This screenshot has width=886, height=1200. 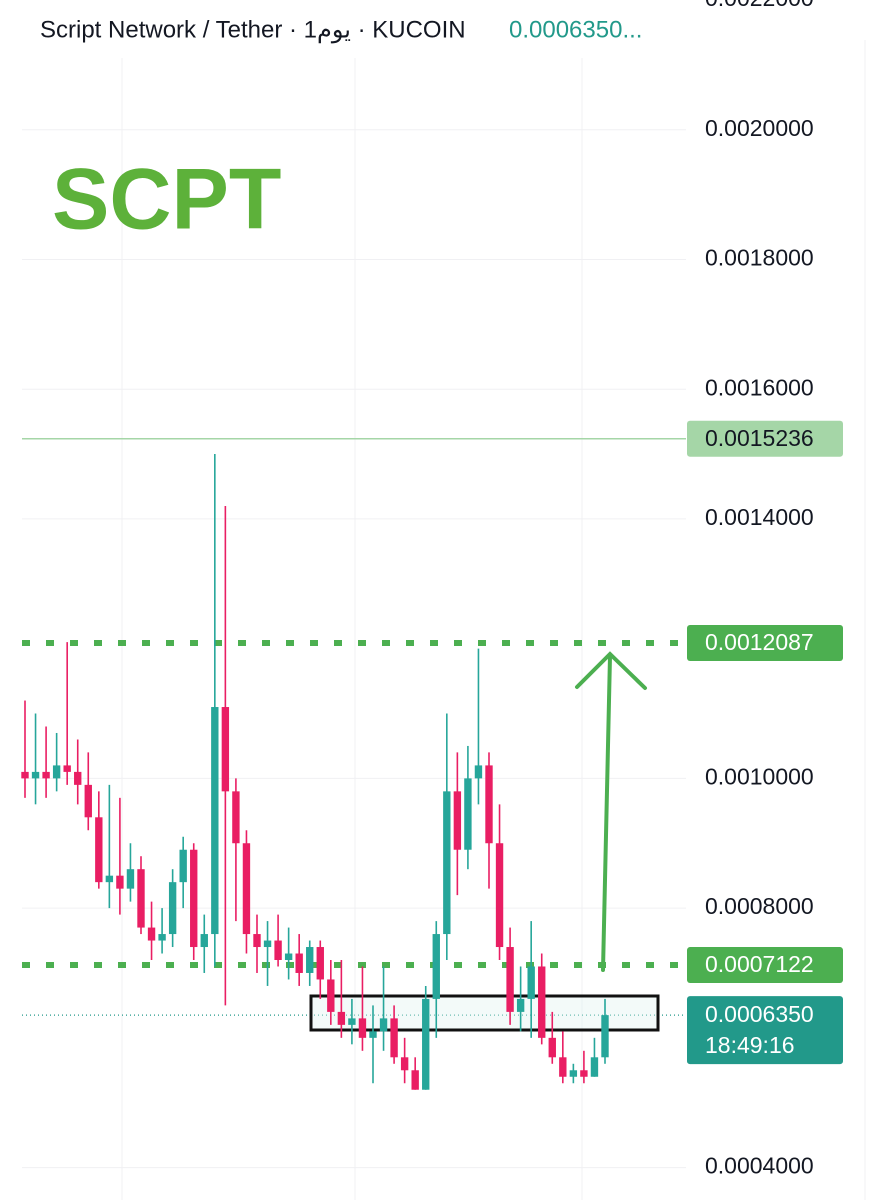 I want to click on last-price-bg, so click(x=765, y=1030).